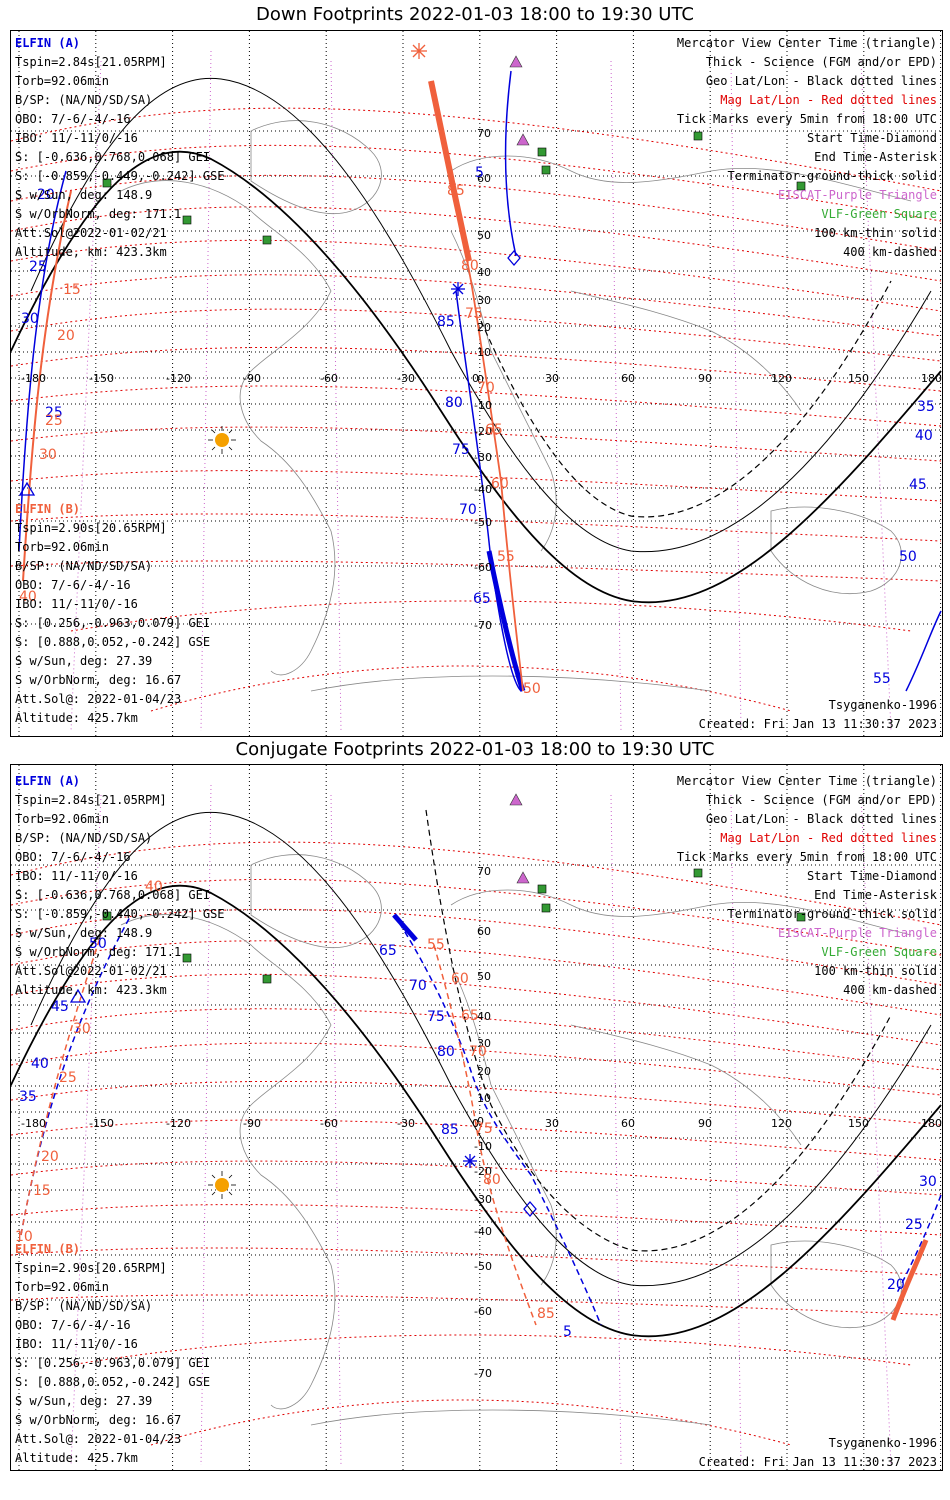 The width and height of the screenshot is (950, 1500). I want to click on info-line: S: [-0.859,-0.449,-0.242] GSE, so click(120, 176).